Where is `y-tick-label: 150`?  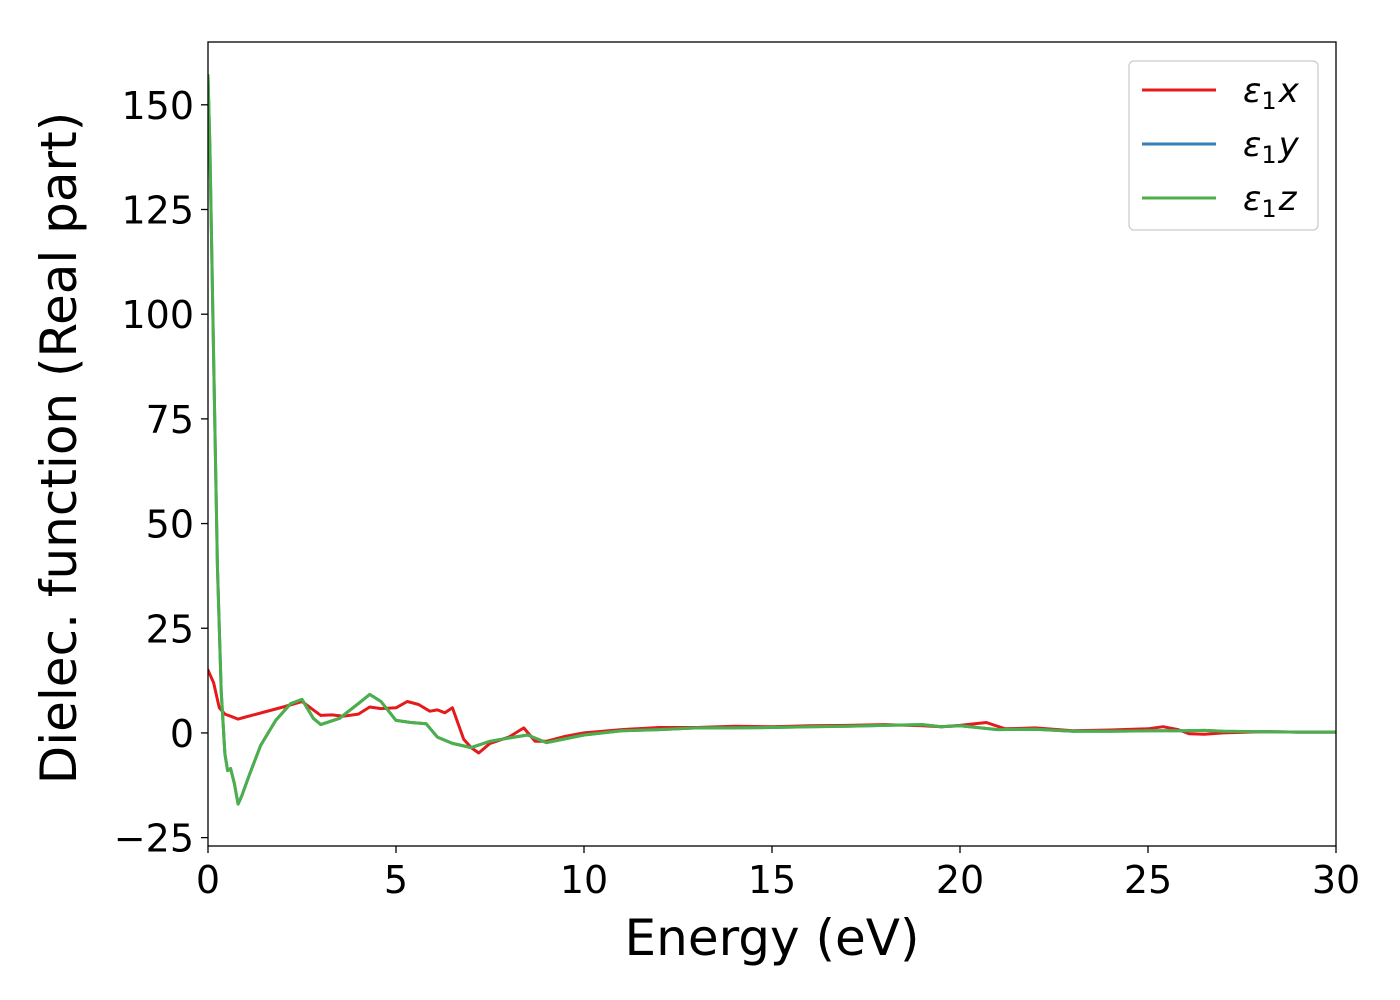
y-tick-label: 150 is located at coordinates (157, 106).